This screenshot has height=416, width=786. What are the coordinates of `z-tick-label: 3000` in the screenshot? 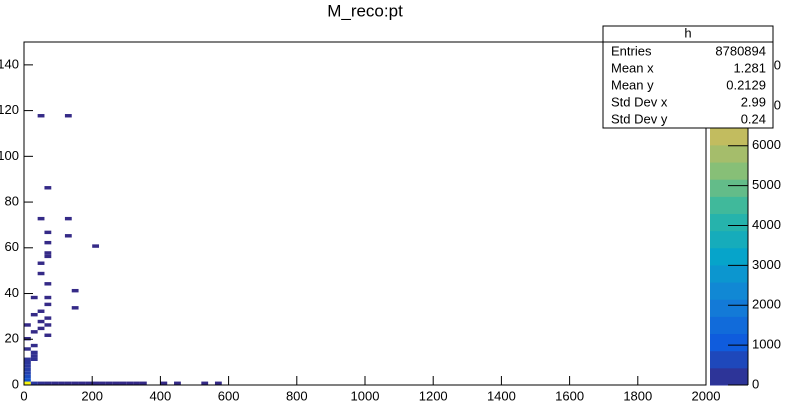 It's located at (766, 264).